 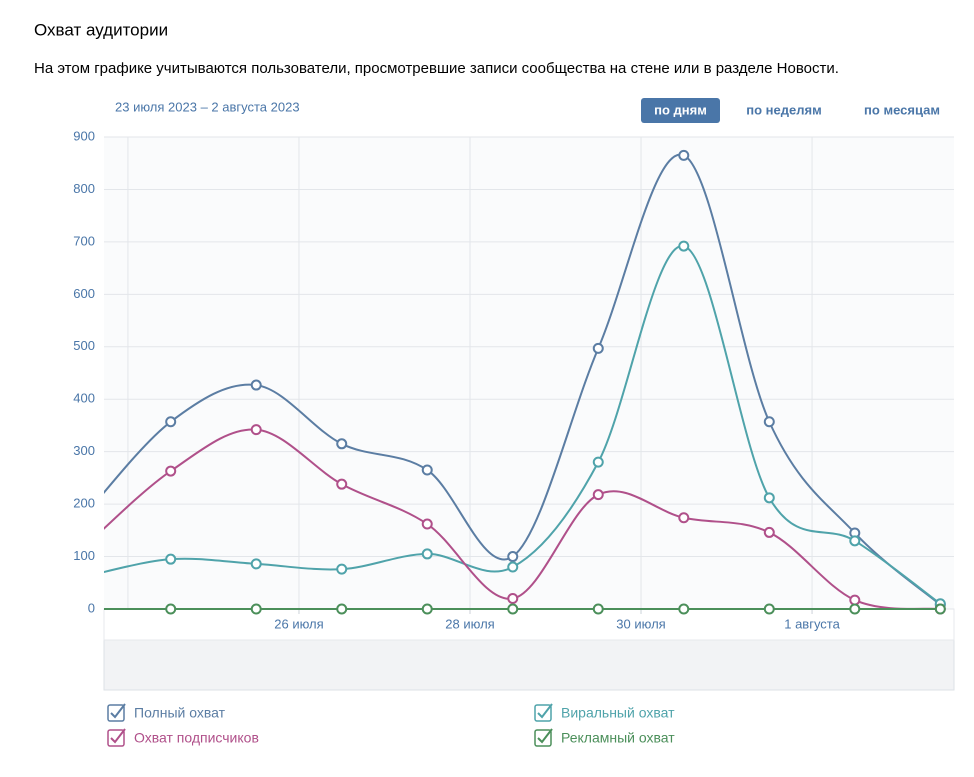 I want to click on y-tick-label: 900, so click(x=84, y=135).